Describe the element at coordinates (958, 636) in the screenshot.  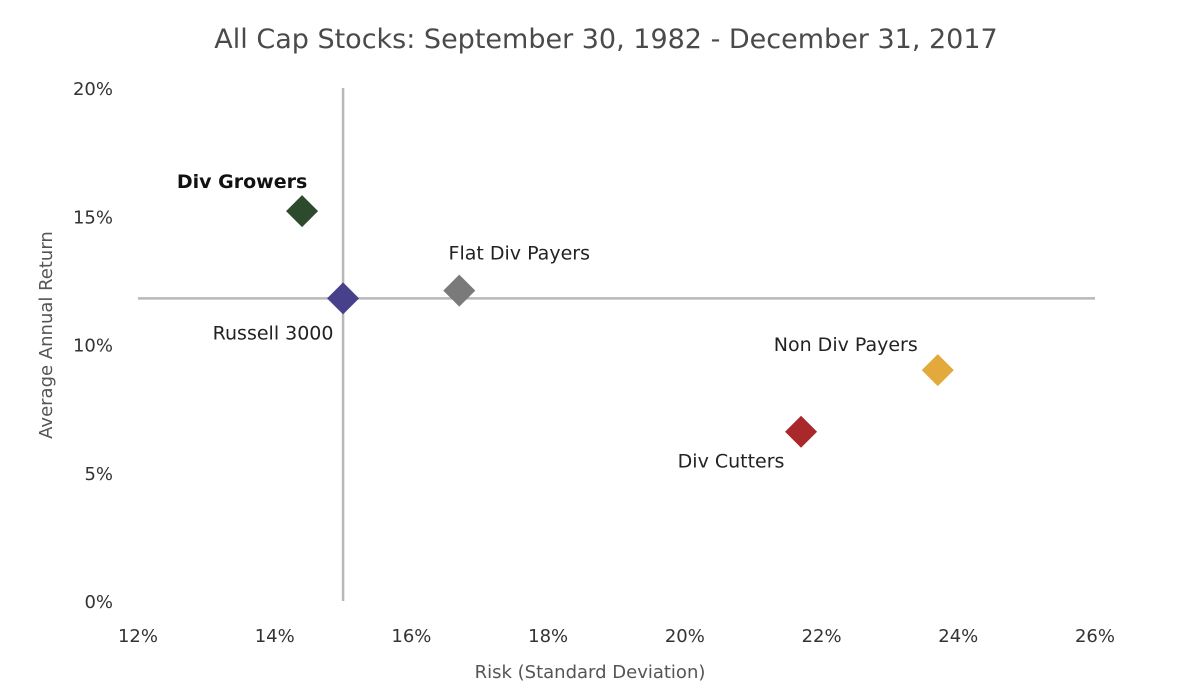
I see `x-tick-label: 24%` at that location.